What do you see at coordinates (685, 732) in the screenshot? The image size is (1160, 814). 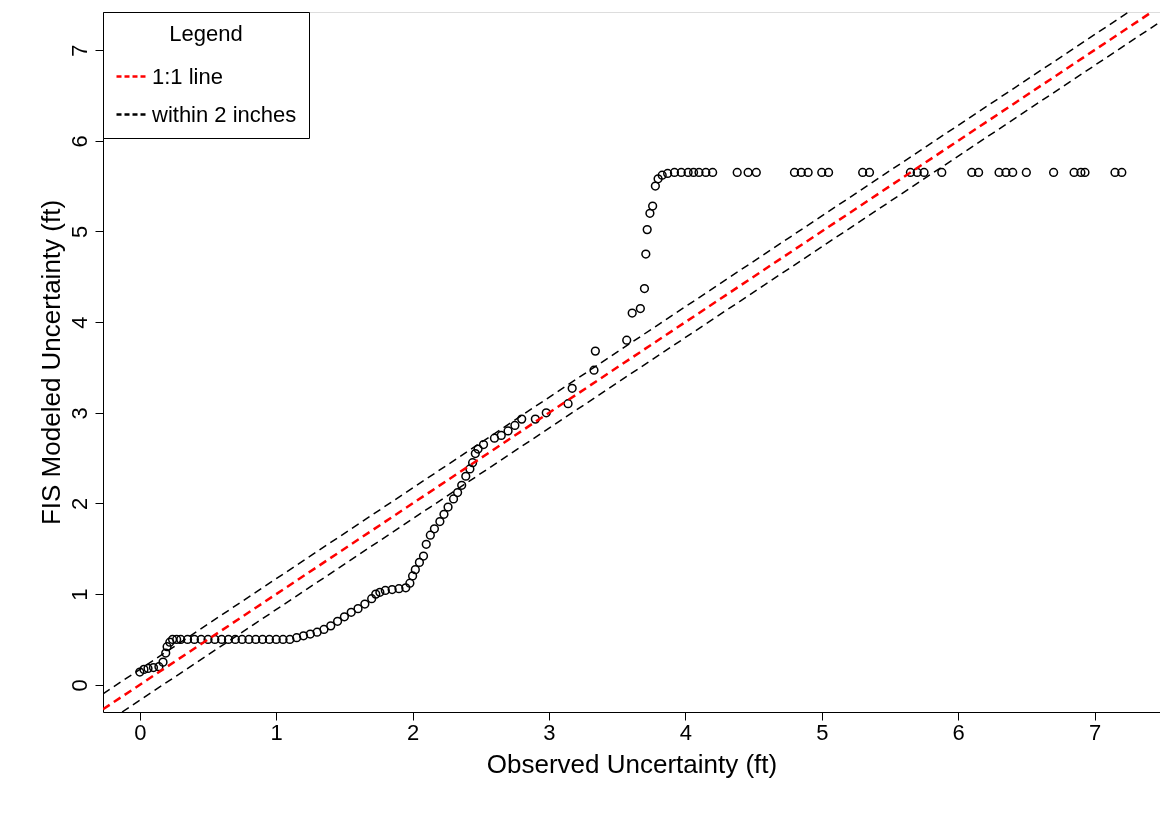 I see `x-tick-label: 4` at bounding box center [685, 732].